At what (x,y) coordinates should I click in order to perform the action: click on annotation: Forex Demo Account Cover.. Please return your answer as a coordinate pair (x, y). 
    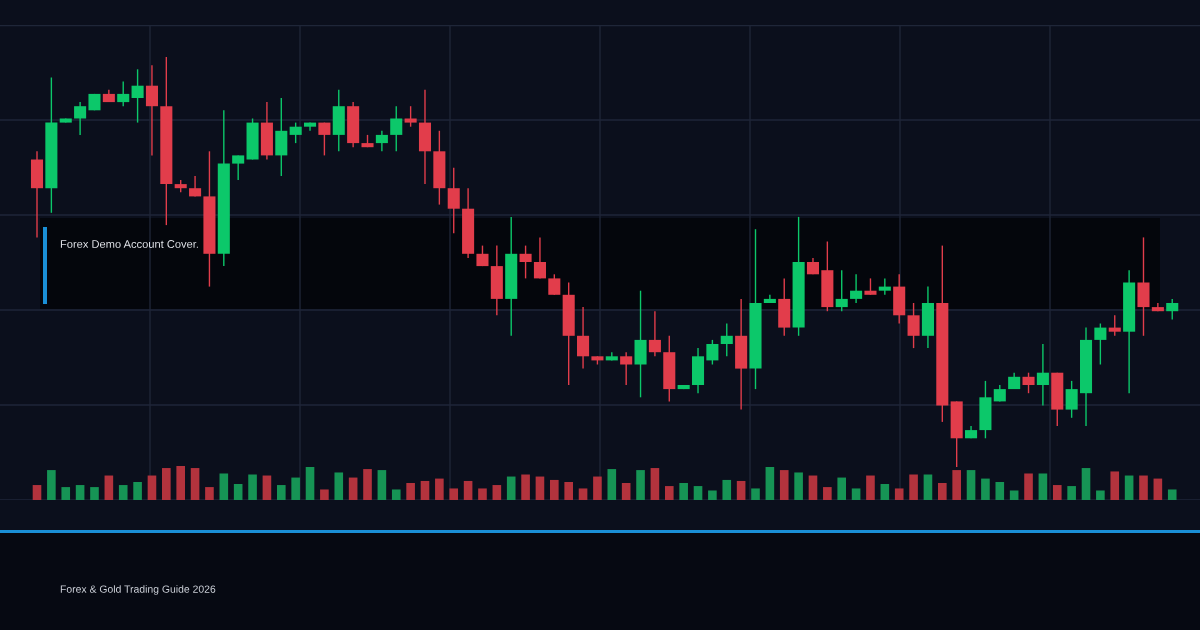
    Looking at the image, I should click on (129, 244).